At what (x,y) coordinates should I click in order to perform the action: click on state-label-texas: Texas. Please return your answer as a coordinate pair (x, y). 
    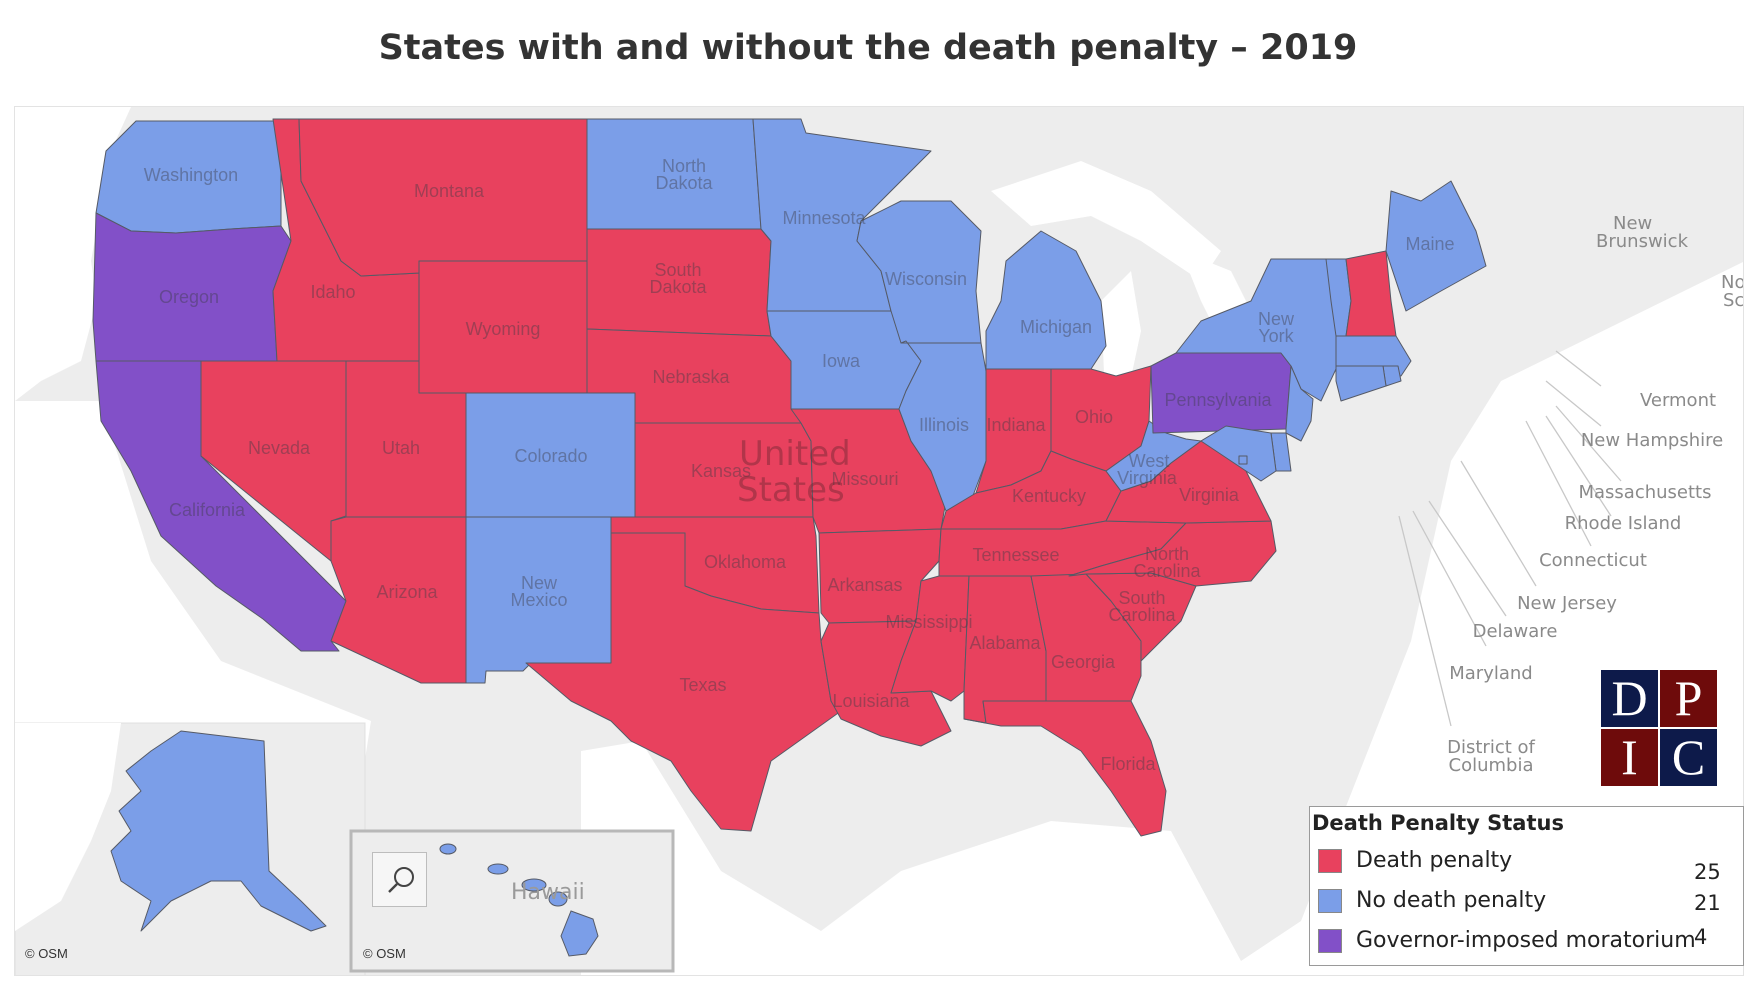
    Looking at the image, I should click on (702, 685).